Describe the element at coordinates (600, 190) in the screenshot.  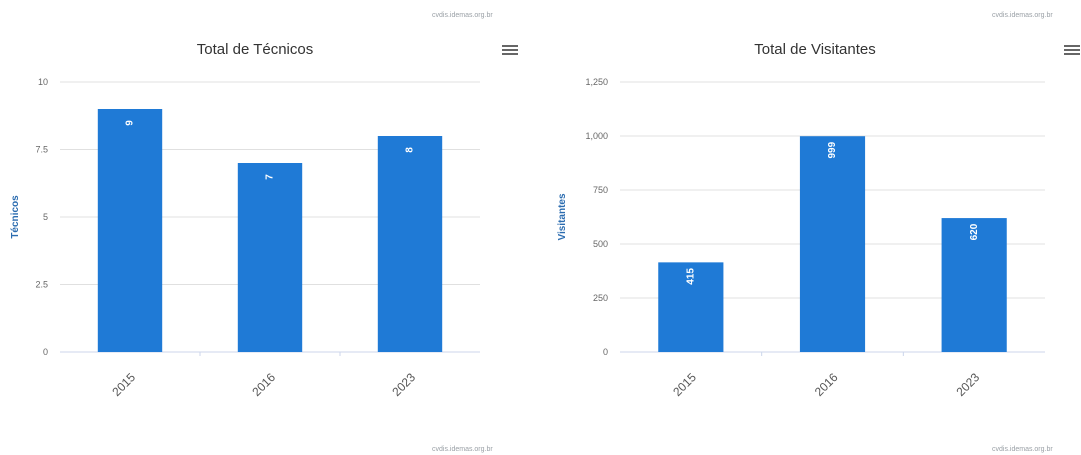
I see `y-tick-label: 750` at that location.